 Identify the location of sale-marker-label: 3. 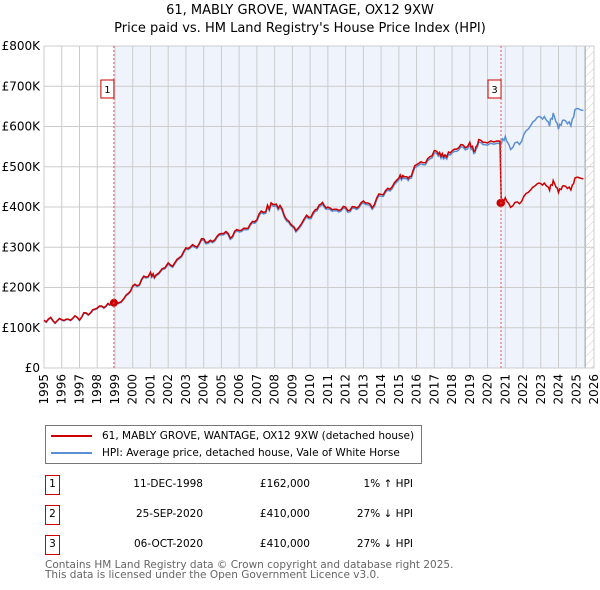
(494, 90).